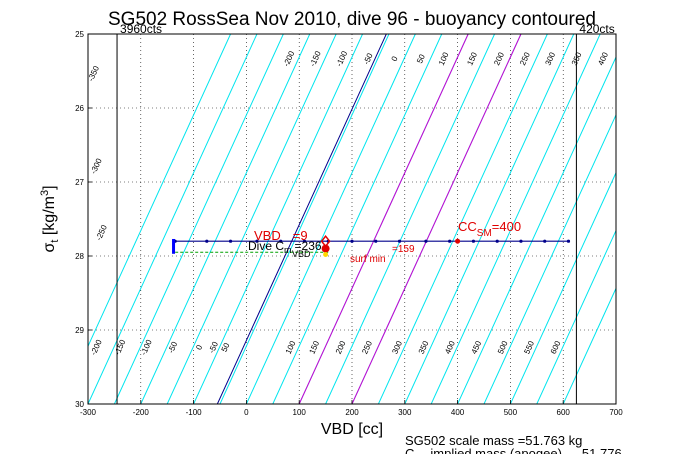 The width and height of the screenshot is (681, 454). What do you see at coordinates (79, 182) in the screenshot?
I see `y-tick-label: 27` at bounding box center [79, 182].